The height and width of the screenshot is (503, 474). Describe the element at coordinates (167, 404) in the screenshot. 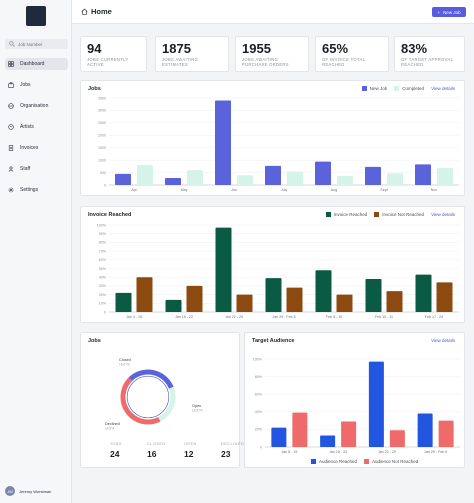

I see `donut-segment-open` at that location.